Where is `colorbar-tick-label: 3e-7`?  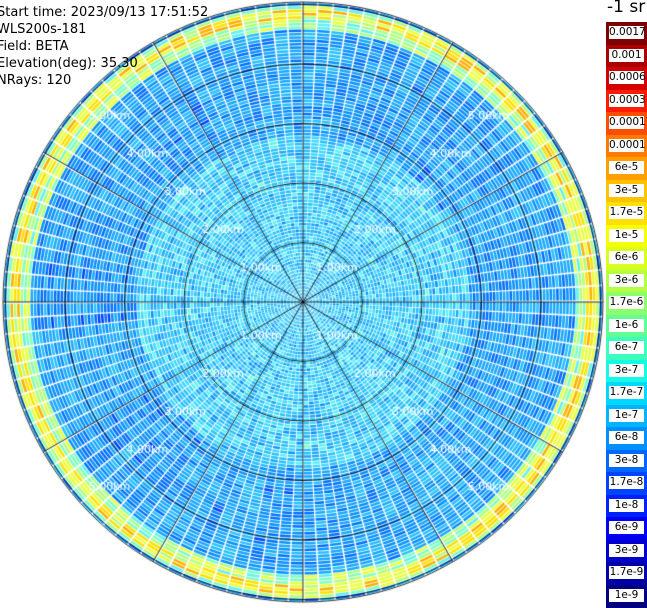 colorbar-tick-label: 3e-7 is located at coordinates (626, 370).